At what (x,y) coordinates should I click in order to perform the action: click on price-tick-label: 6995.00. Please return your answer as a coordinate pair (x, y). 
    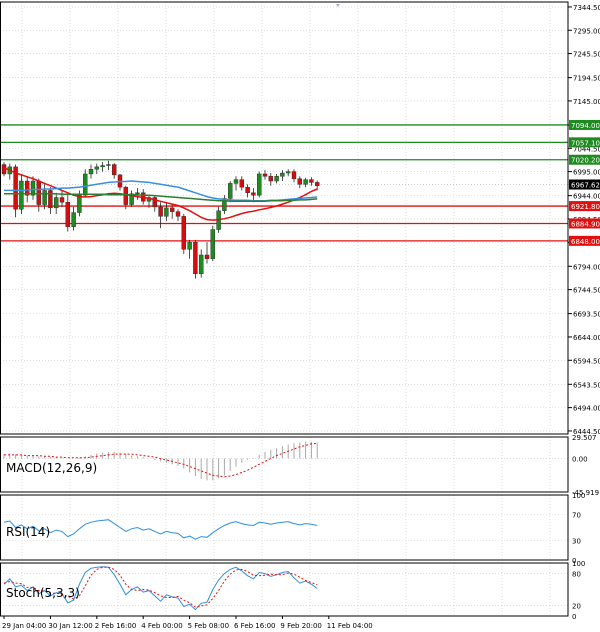
    Looking at the image, I should click on (586, 173).